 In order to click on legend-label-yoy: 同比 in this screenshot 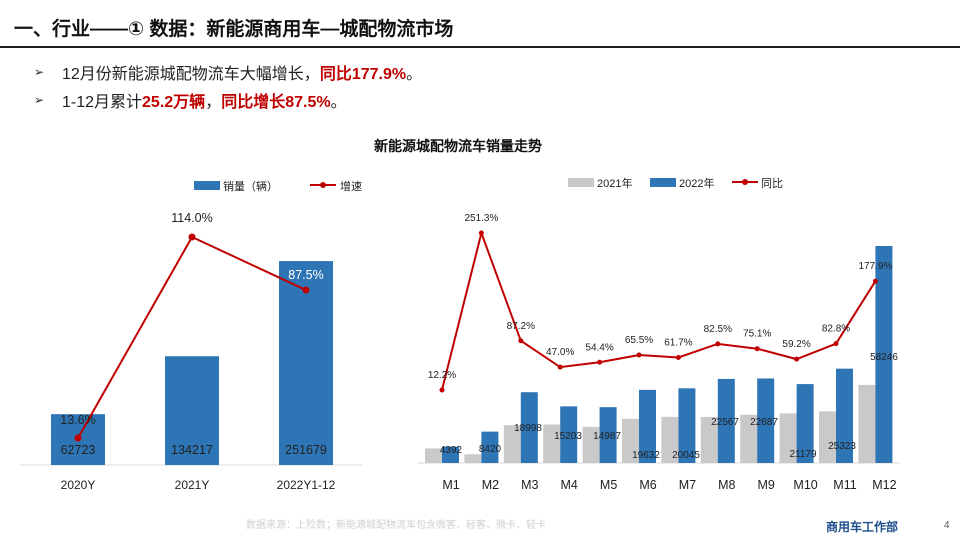, I will do `click(772, 183)`.